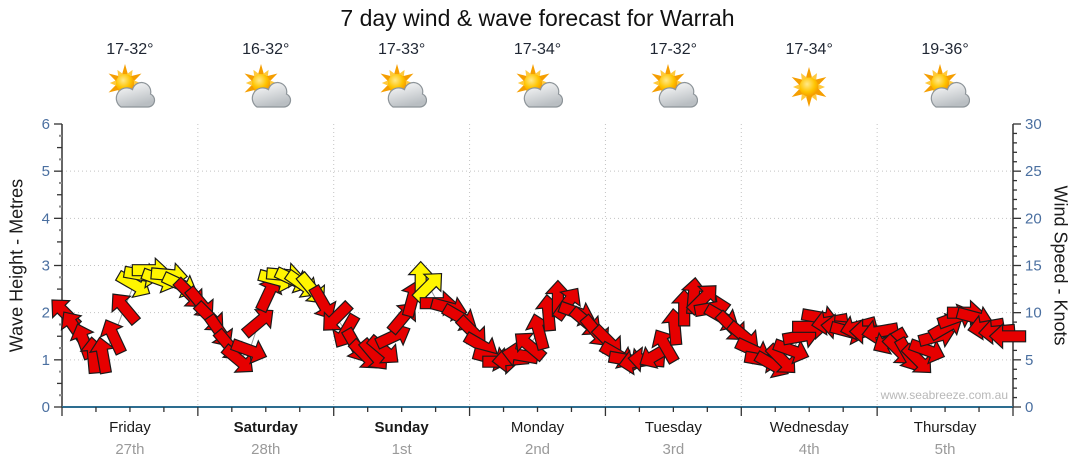 Image resolution: width=1080 pixels, height=475 pixels. I want to click on day-name: Friday, so click(130, 427).